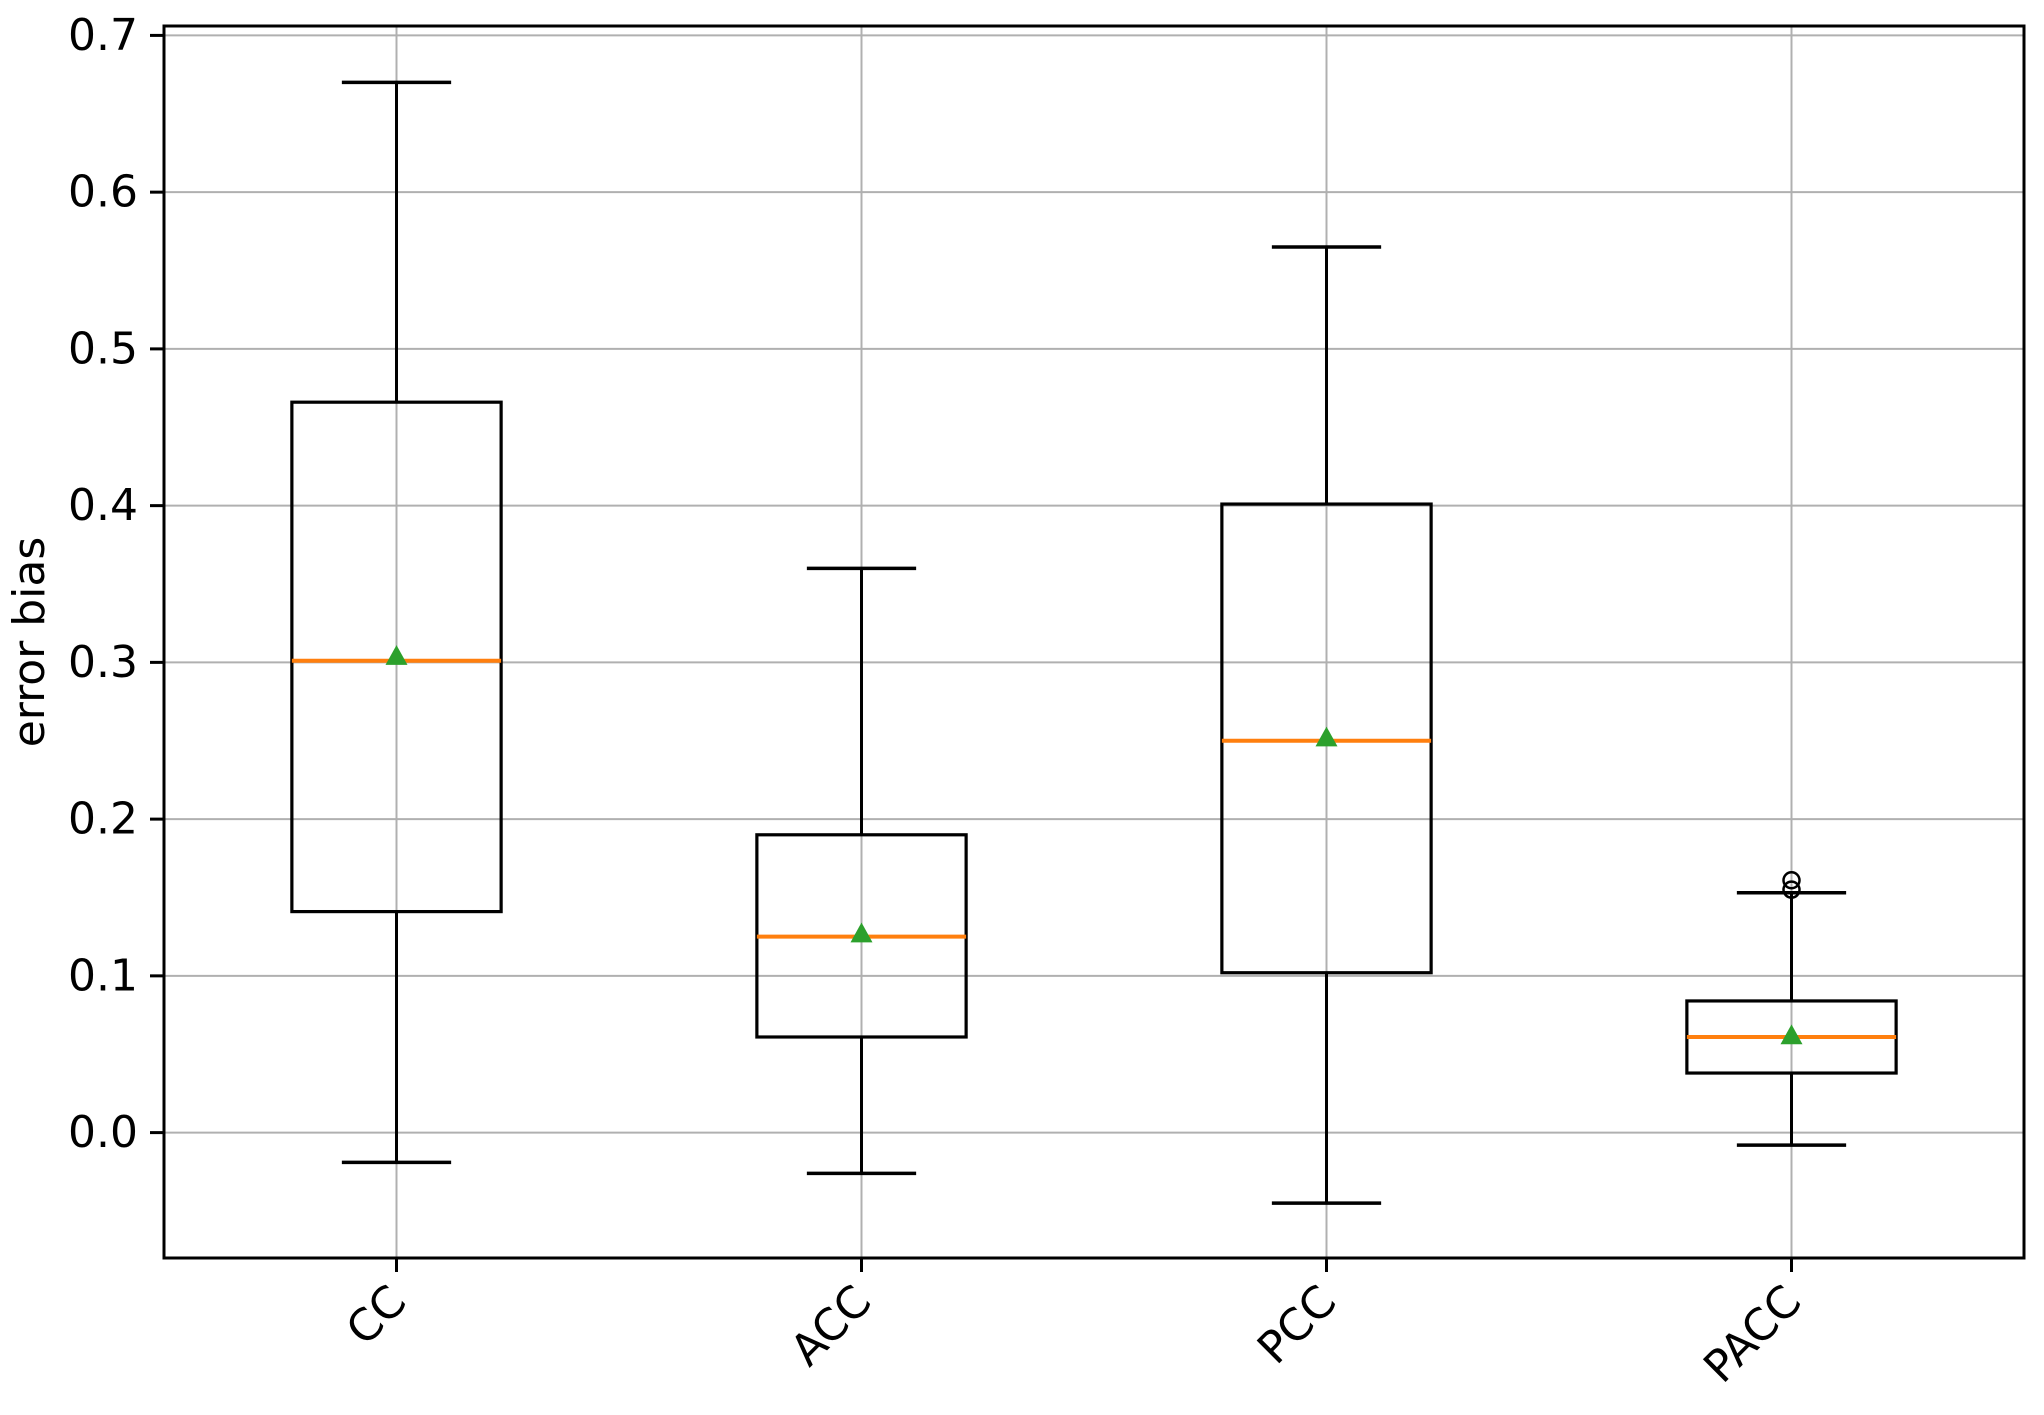 The width and height of the screenshot is (2044, 1415). Describe the element at coordinates (861, 871) in the screenshot. I see `box-group-ACC` at that location.